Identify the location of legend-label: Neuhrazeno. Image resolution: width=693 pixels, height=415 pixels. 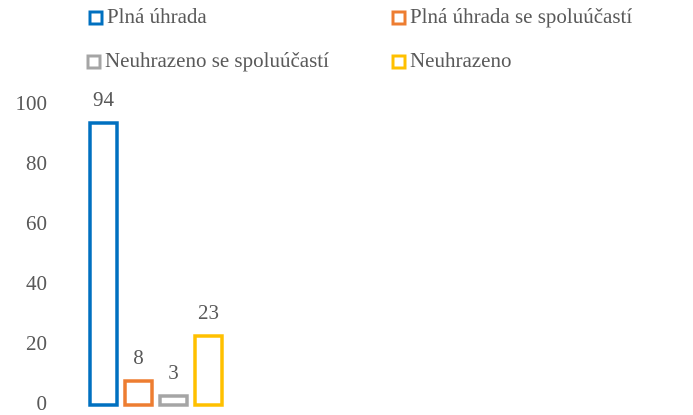
(460, 60).